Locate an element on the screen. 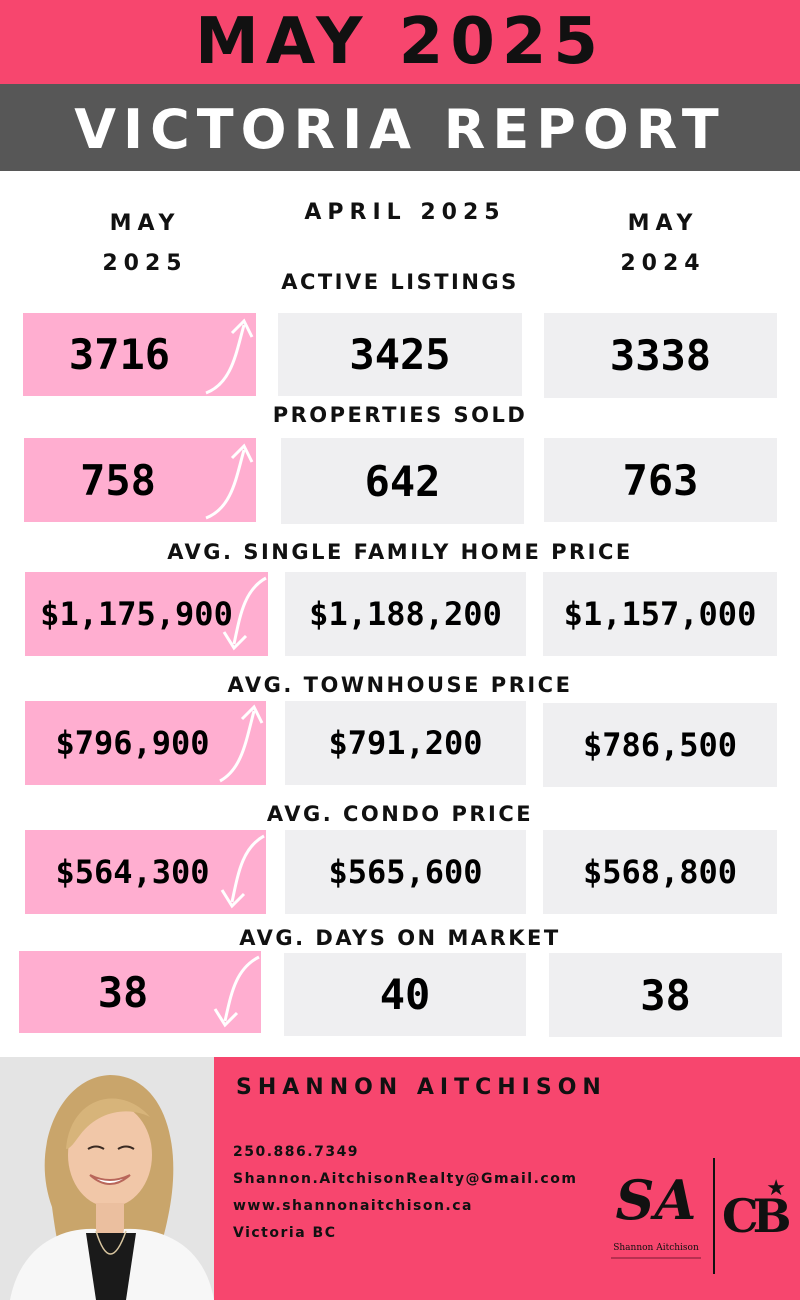 This screenshot has height=1300, width=800. metric-previous-days-on-market: 40 is located at coordinates (405, 994).